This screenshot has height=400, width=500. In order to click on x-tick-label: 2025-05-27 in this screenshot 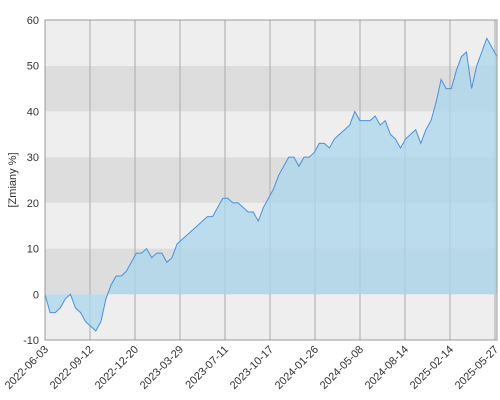, I will do `click(476, 368)`.